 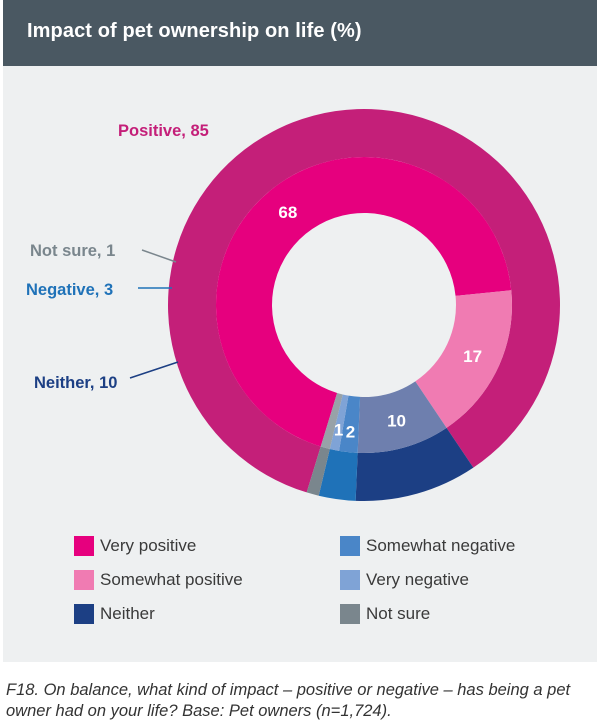 I want to click on legend-label: Somewhat negative, so click(x=441, y=545).